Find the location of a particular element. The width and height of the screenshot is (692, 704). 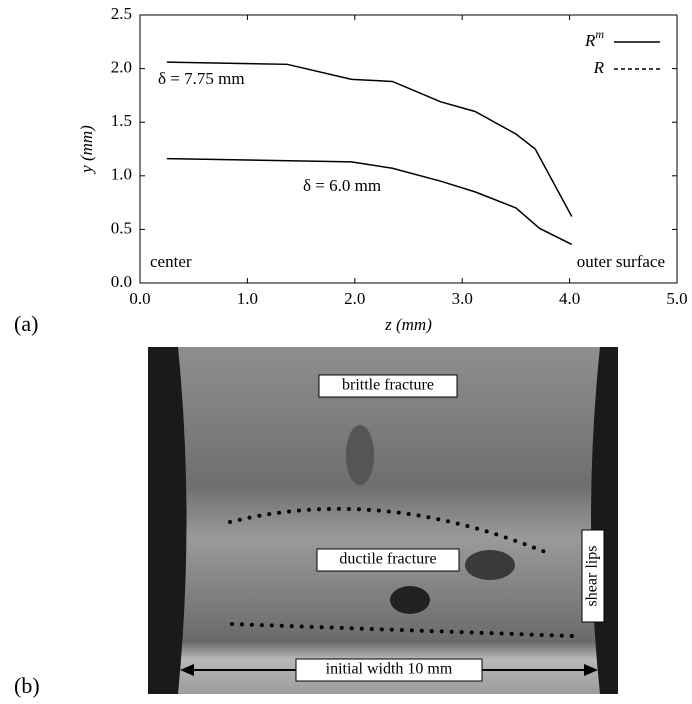

photo-label: initial width 10 mm is located at coordinates (389, 669).